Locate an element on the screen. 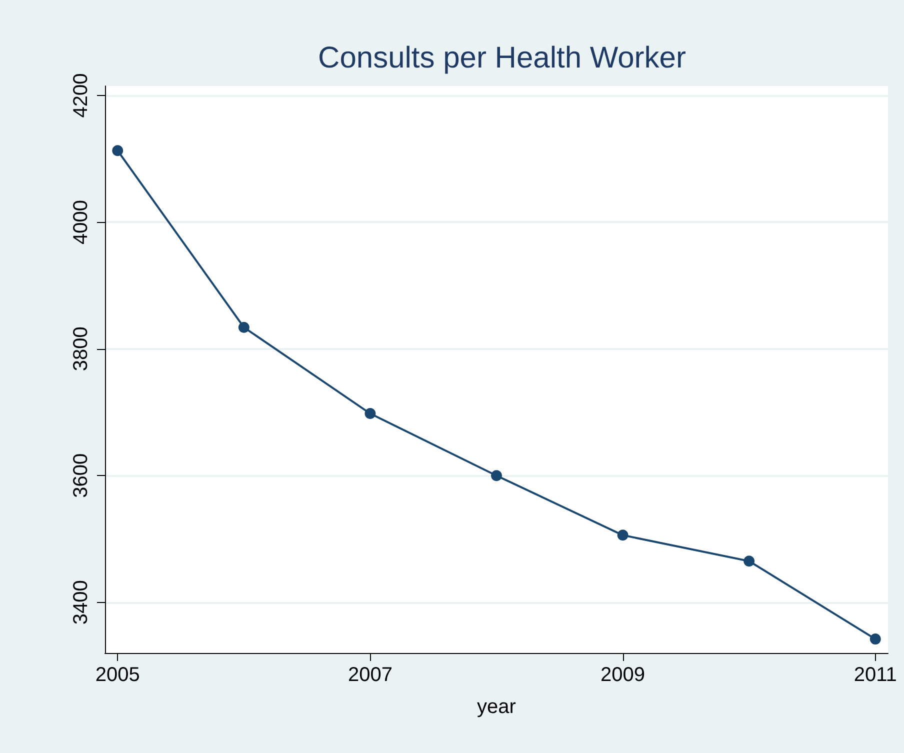 The width and height of the screenshot is (904, 753). x-axis-title: year is located at coordinates (496, 707).